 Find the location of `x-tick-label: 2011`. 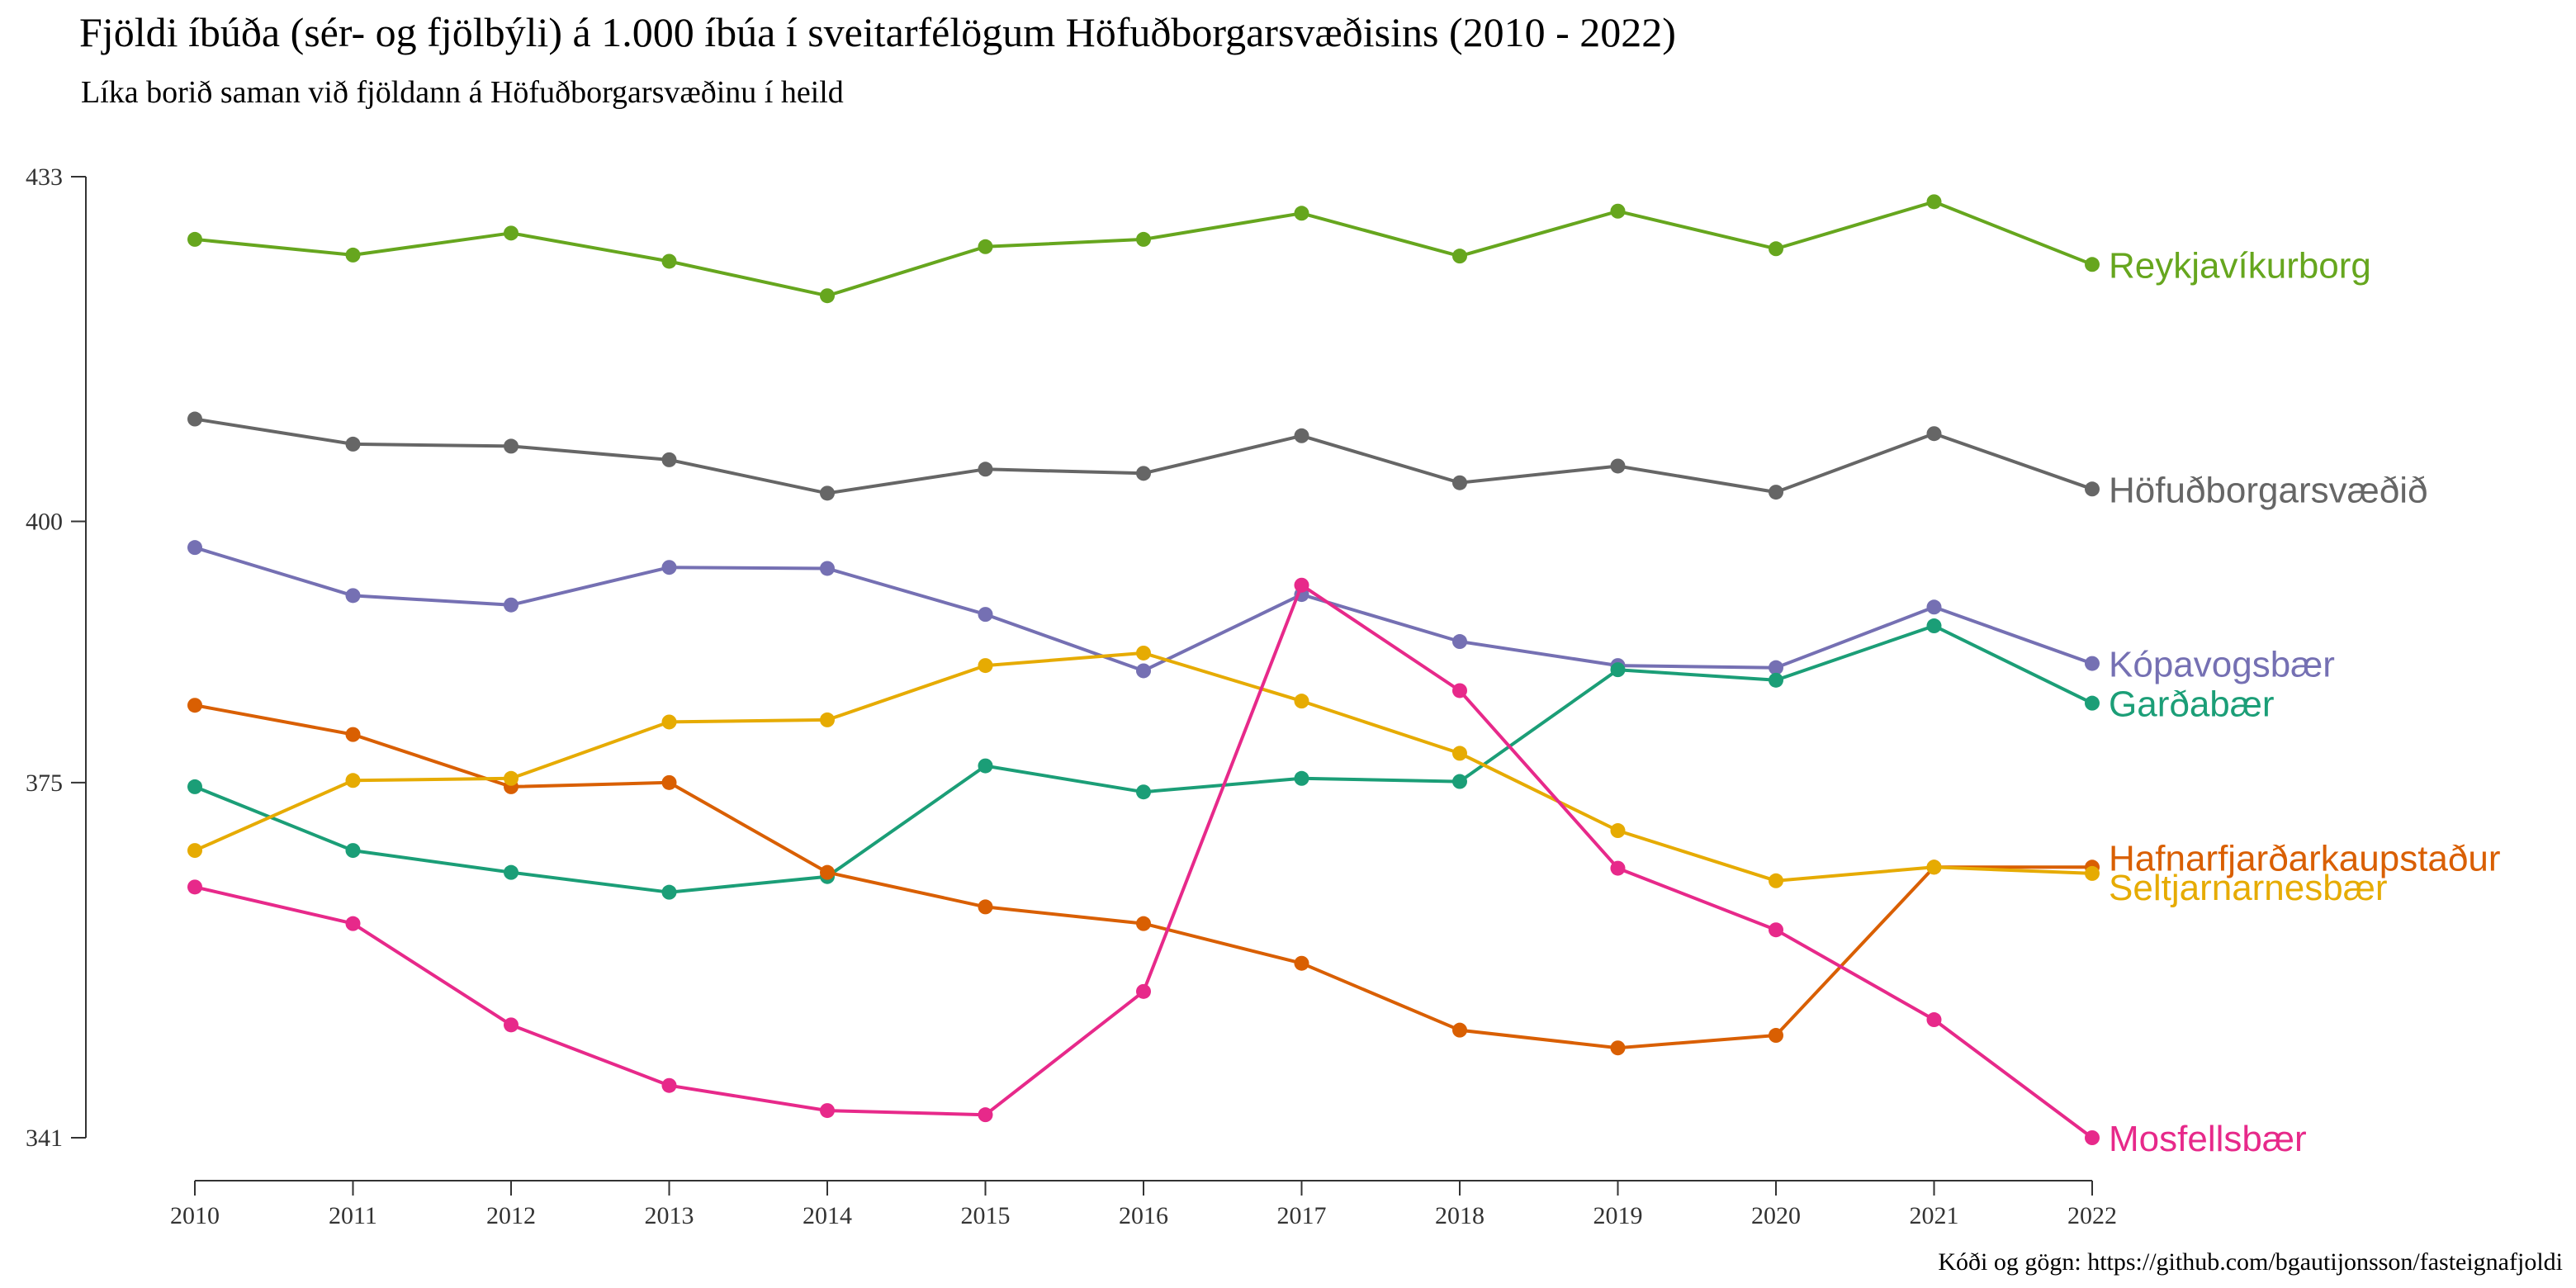

x-tick-label: 2011 is located at coordinates (353, 1215).